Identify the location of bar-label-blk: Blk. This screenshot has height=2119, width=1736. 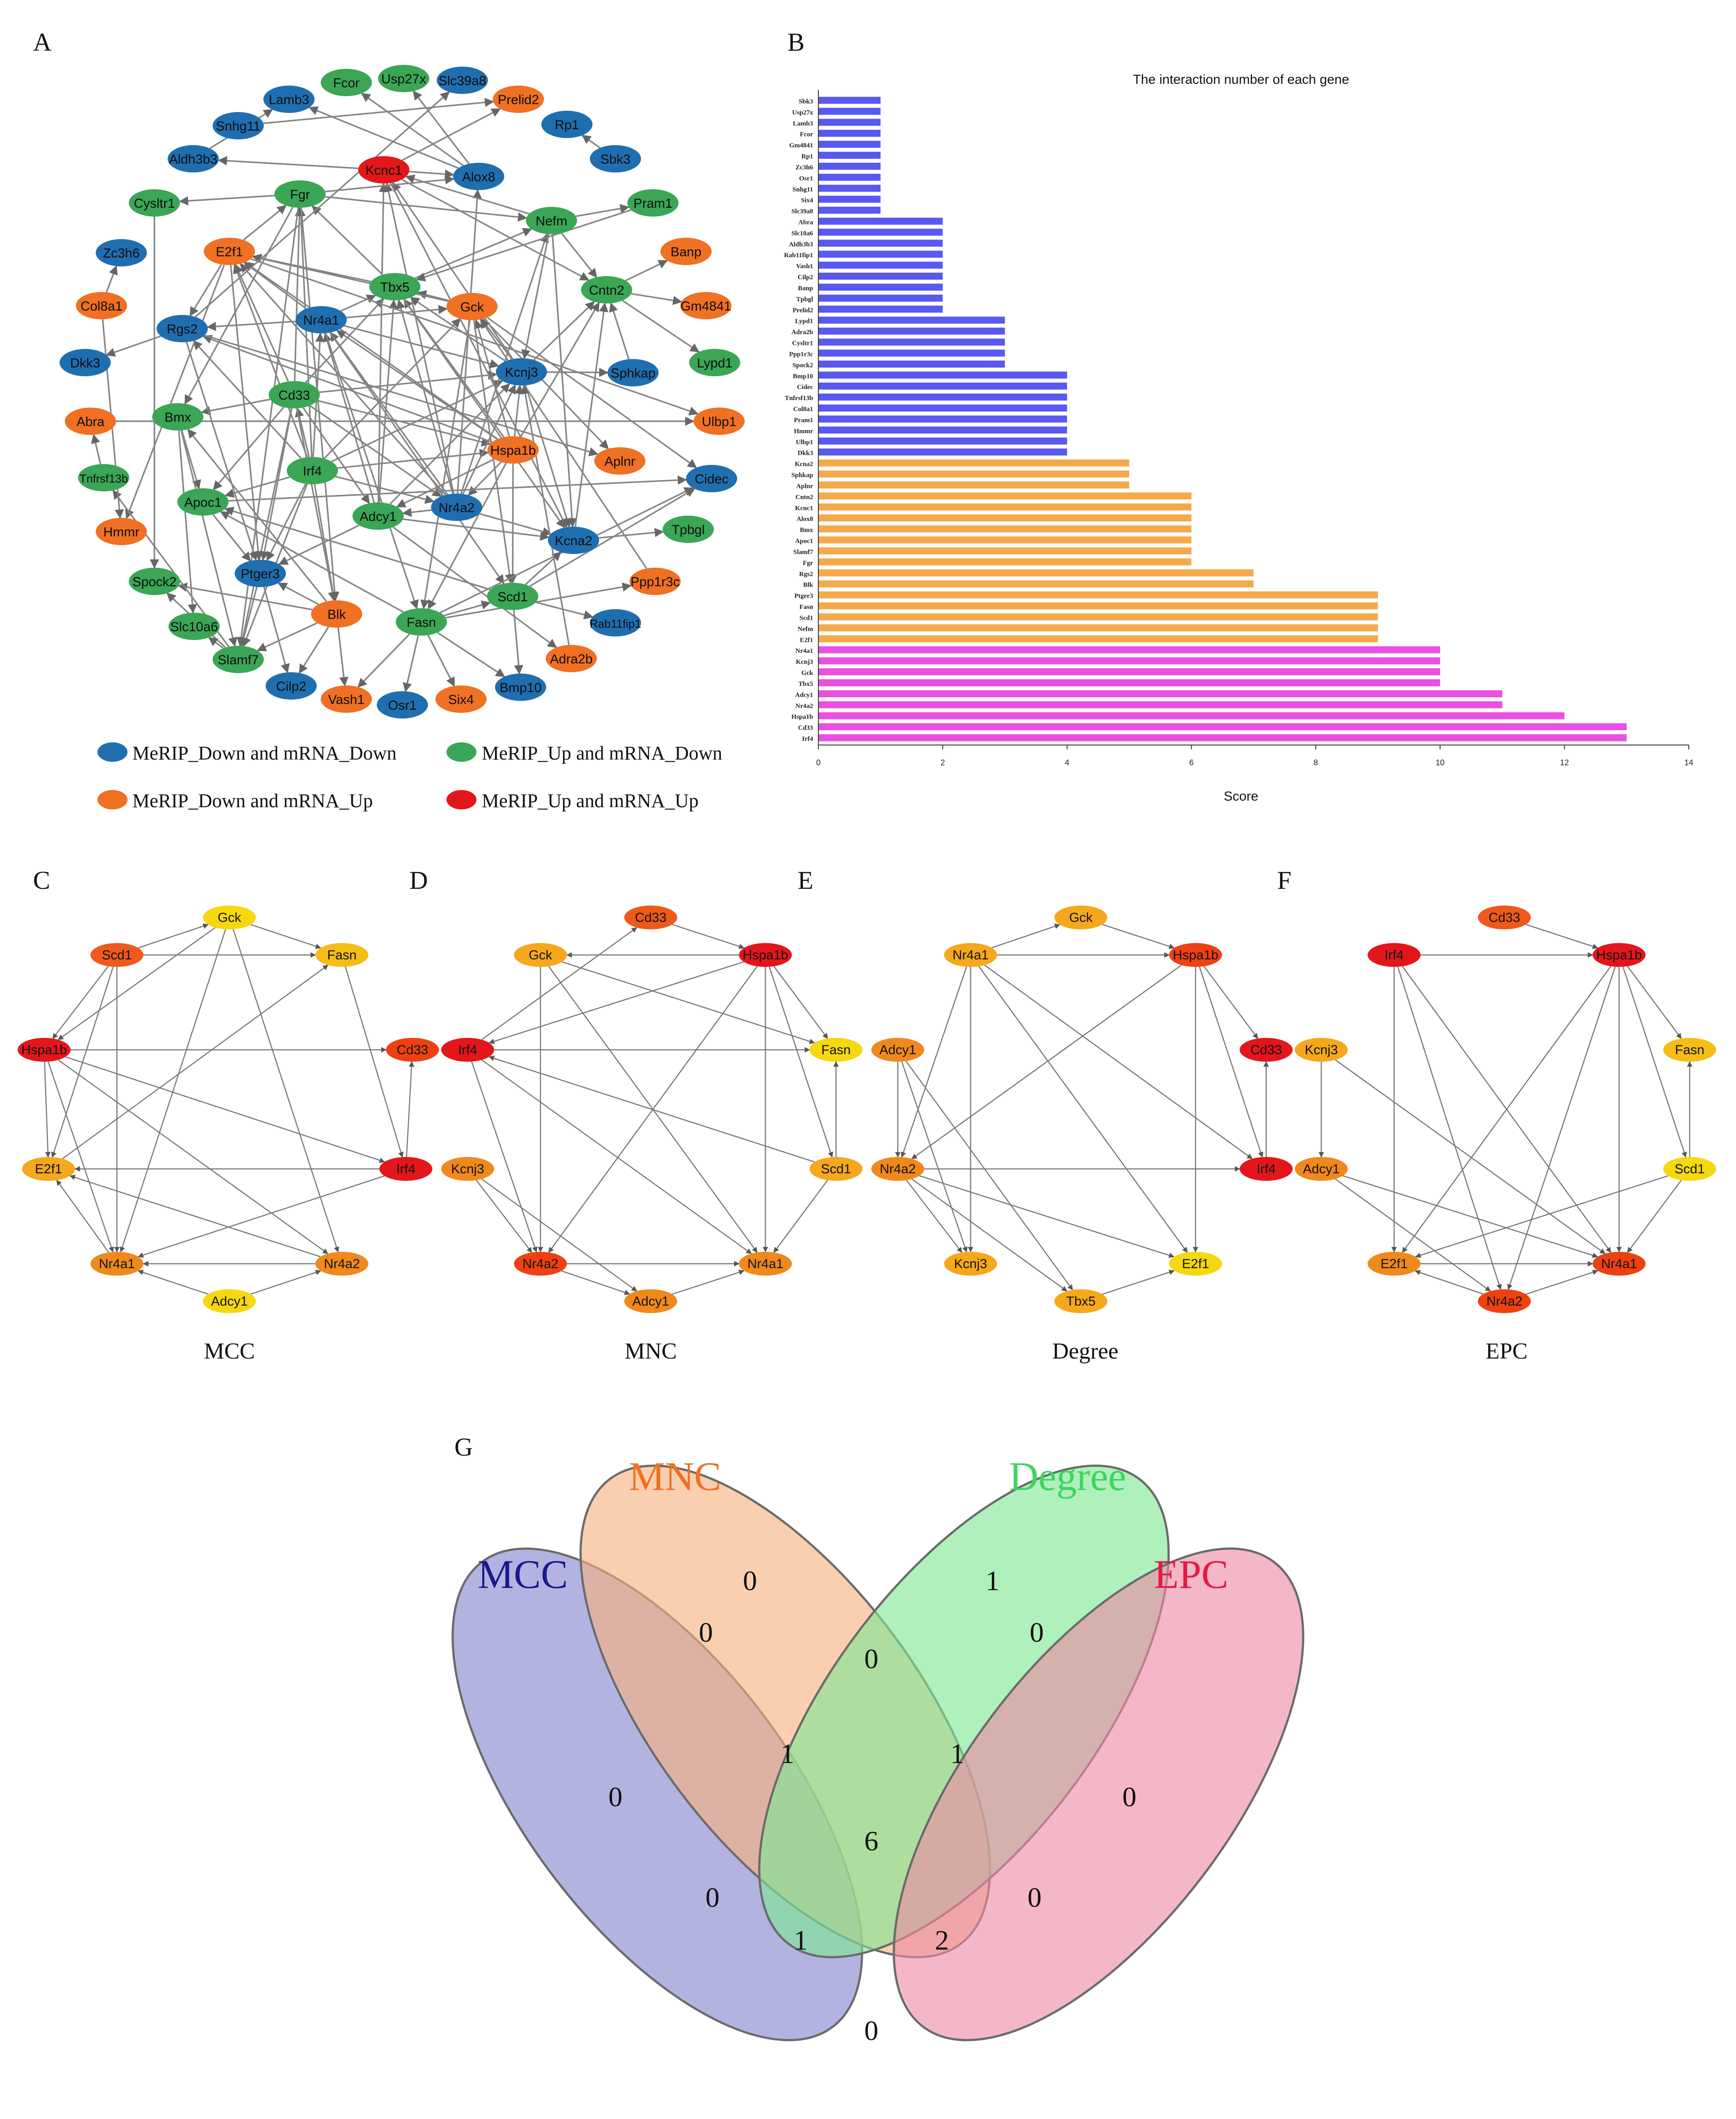
(808, 585).